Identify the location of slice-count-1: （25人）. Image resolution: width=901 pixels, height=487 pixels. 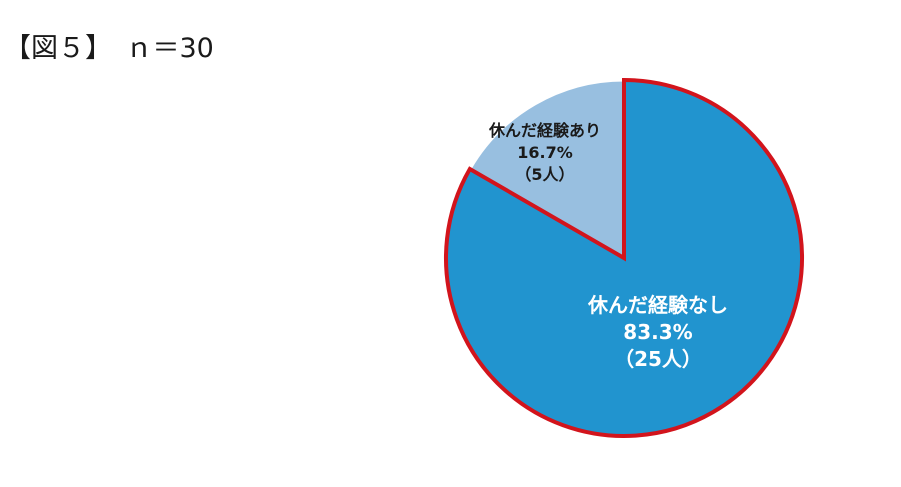
(658, 359).